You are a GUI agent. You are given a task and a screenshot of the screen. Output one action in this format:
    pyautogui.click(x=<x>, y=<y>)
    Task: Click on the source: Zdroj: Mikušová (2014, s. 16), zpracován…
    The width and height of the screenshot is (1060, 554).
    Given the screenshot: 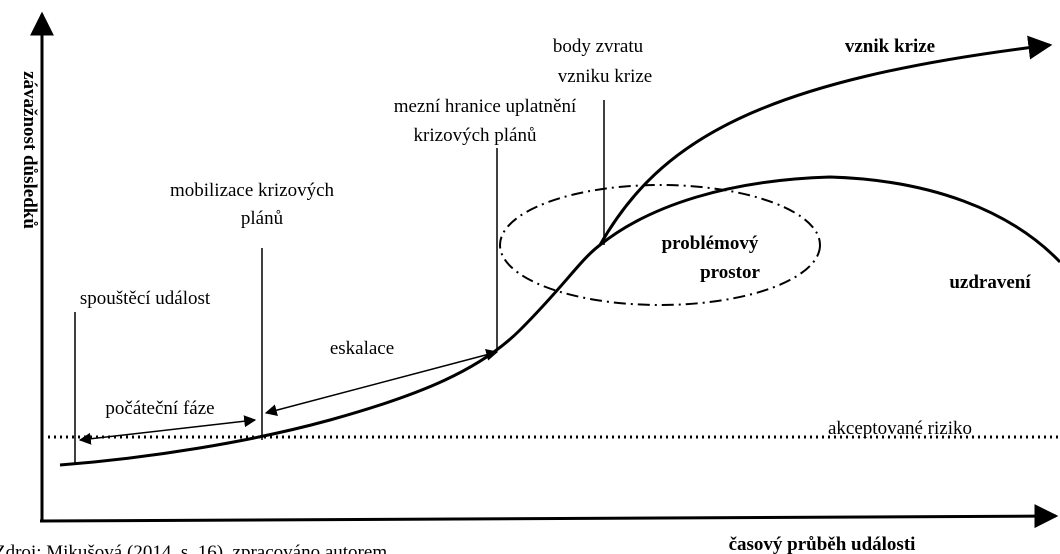 What is the action you would take?
    pyautogui.click(x=193, y=548)
    